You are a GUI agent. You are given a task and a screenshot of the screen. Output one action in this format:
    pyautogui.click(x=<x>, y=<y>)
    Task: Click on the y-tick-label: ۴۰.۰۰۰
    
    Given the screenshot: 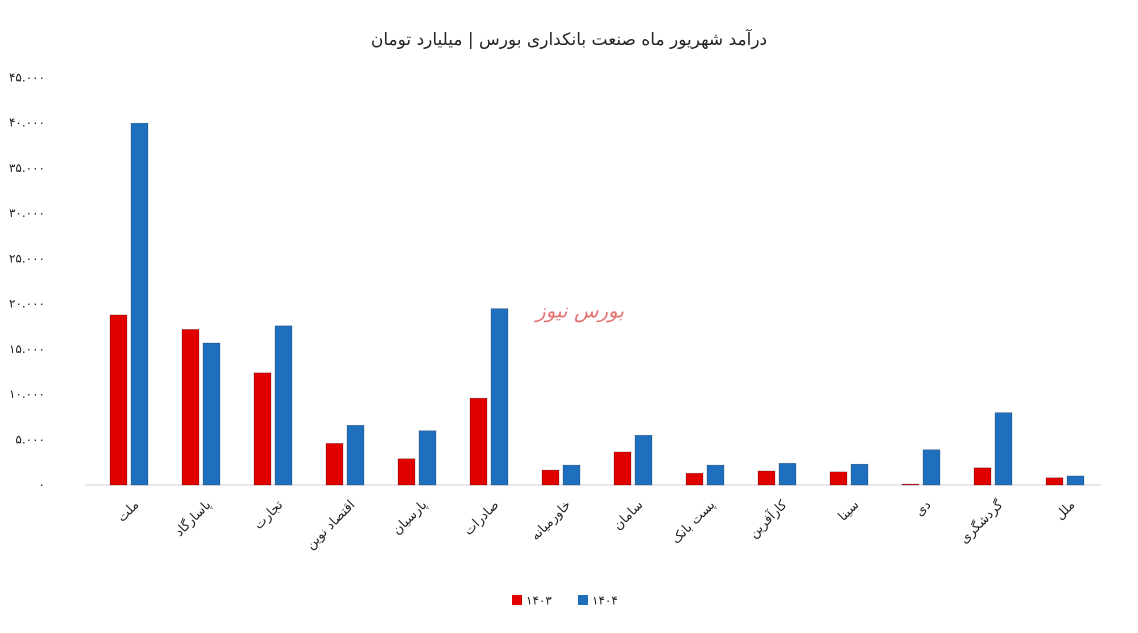 What is the action you would take?
    pyautogui.click(x=27, y=123)
    